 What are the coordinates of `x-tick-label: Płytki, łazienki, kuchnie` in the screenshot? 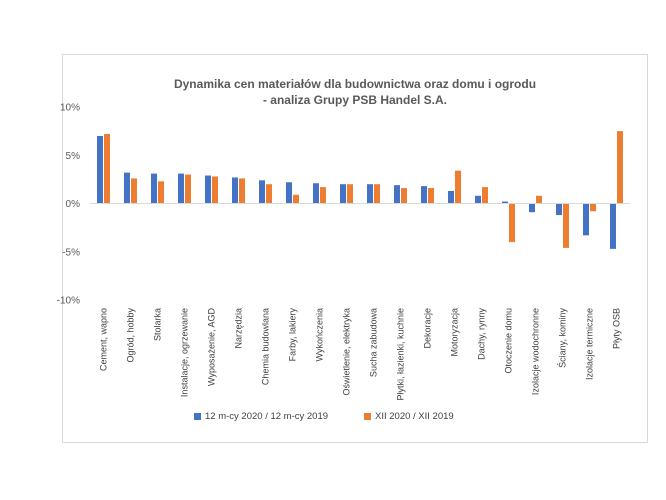 It's located at (401, 354).